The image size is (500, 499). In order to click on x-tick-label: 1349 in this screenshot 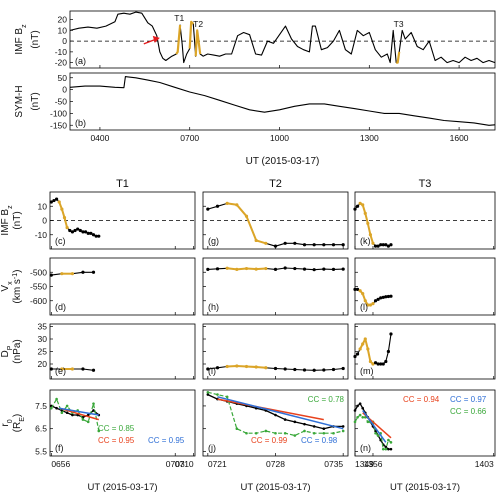, I will do `click(364, 464)`.